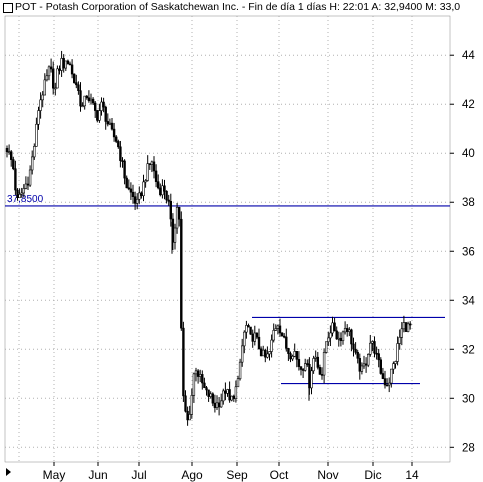 Image resolution: width=483 pixels, height=482 pixels. Describe the element at coordinates (192, 475) in the screenshot. I see `x-tick-label: Ago` at that location.